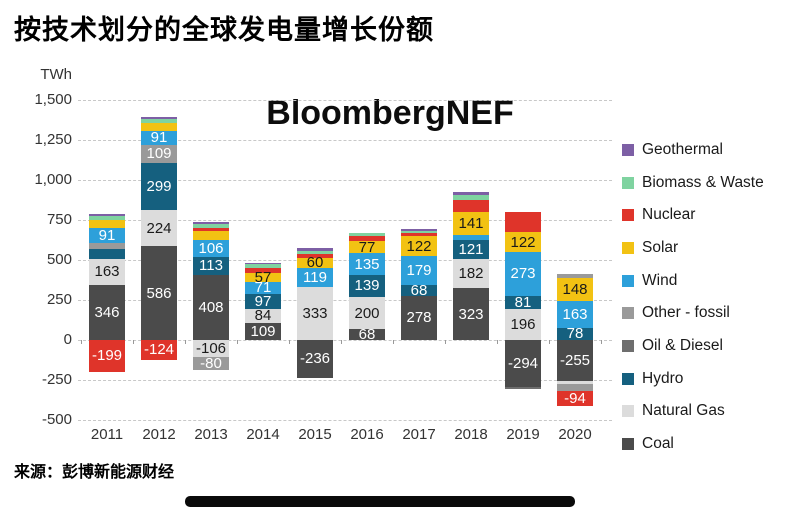 This screenshot has width=800, height=508. I want to click on legend-label: Solar, so click(660, 247).